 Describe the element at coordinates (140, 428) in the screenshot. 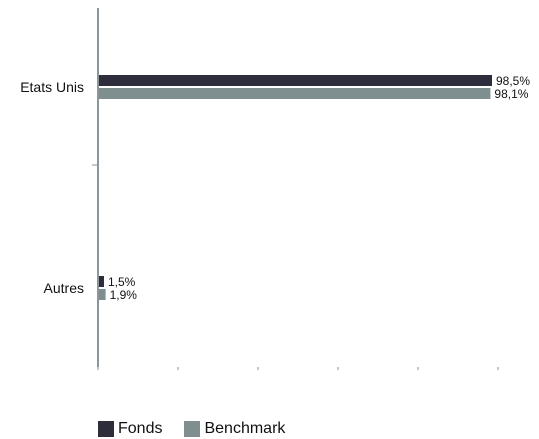

I see `legend-label-fonds: Fonds` at that location.